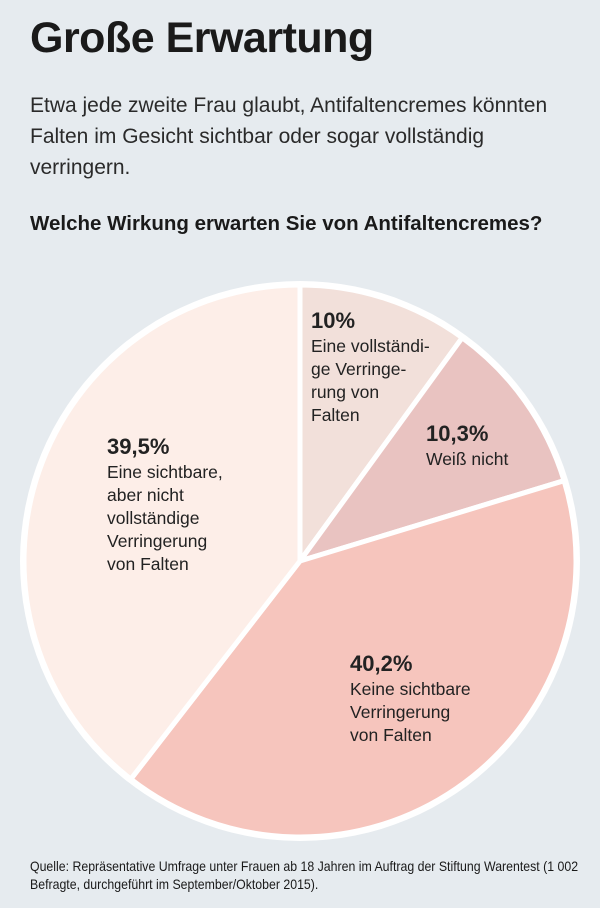 This screenshot has width=600, height=908. Describe the element at coordinates (138, 446) in the screenshot. I see `slice-pct-3: 39,5%` at that location.